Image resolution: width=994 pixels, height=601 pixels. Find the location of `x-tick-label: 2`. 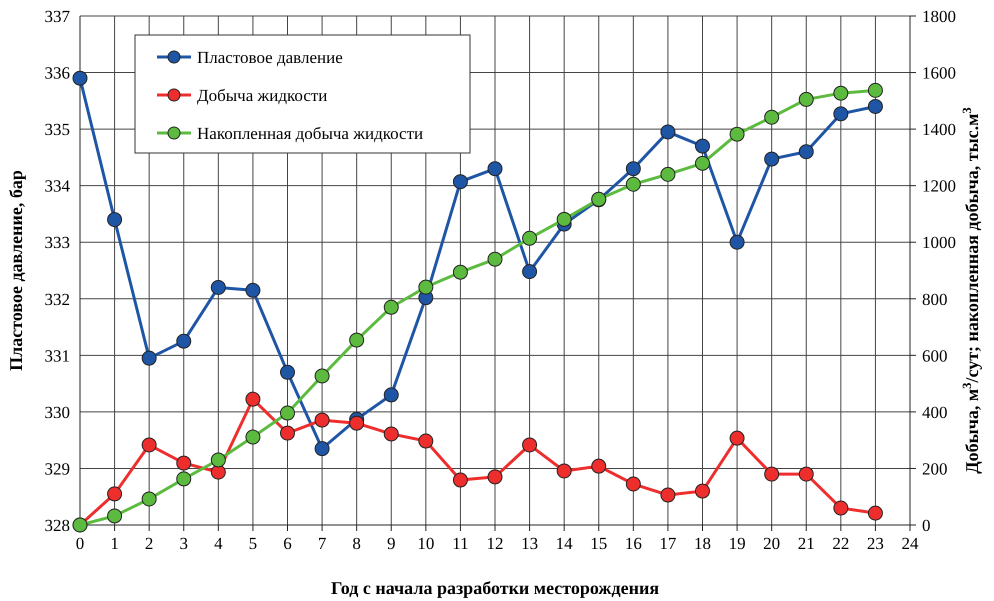

x-tick-label: 2 is located at coordinates (149, 543).